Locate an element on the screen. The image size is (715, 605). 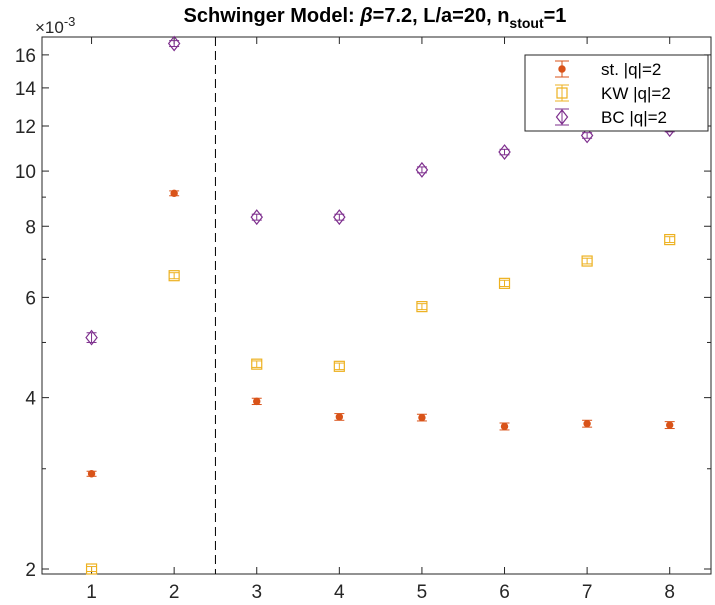
x-tick-label: 2 is located at coordinates (174, 592).